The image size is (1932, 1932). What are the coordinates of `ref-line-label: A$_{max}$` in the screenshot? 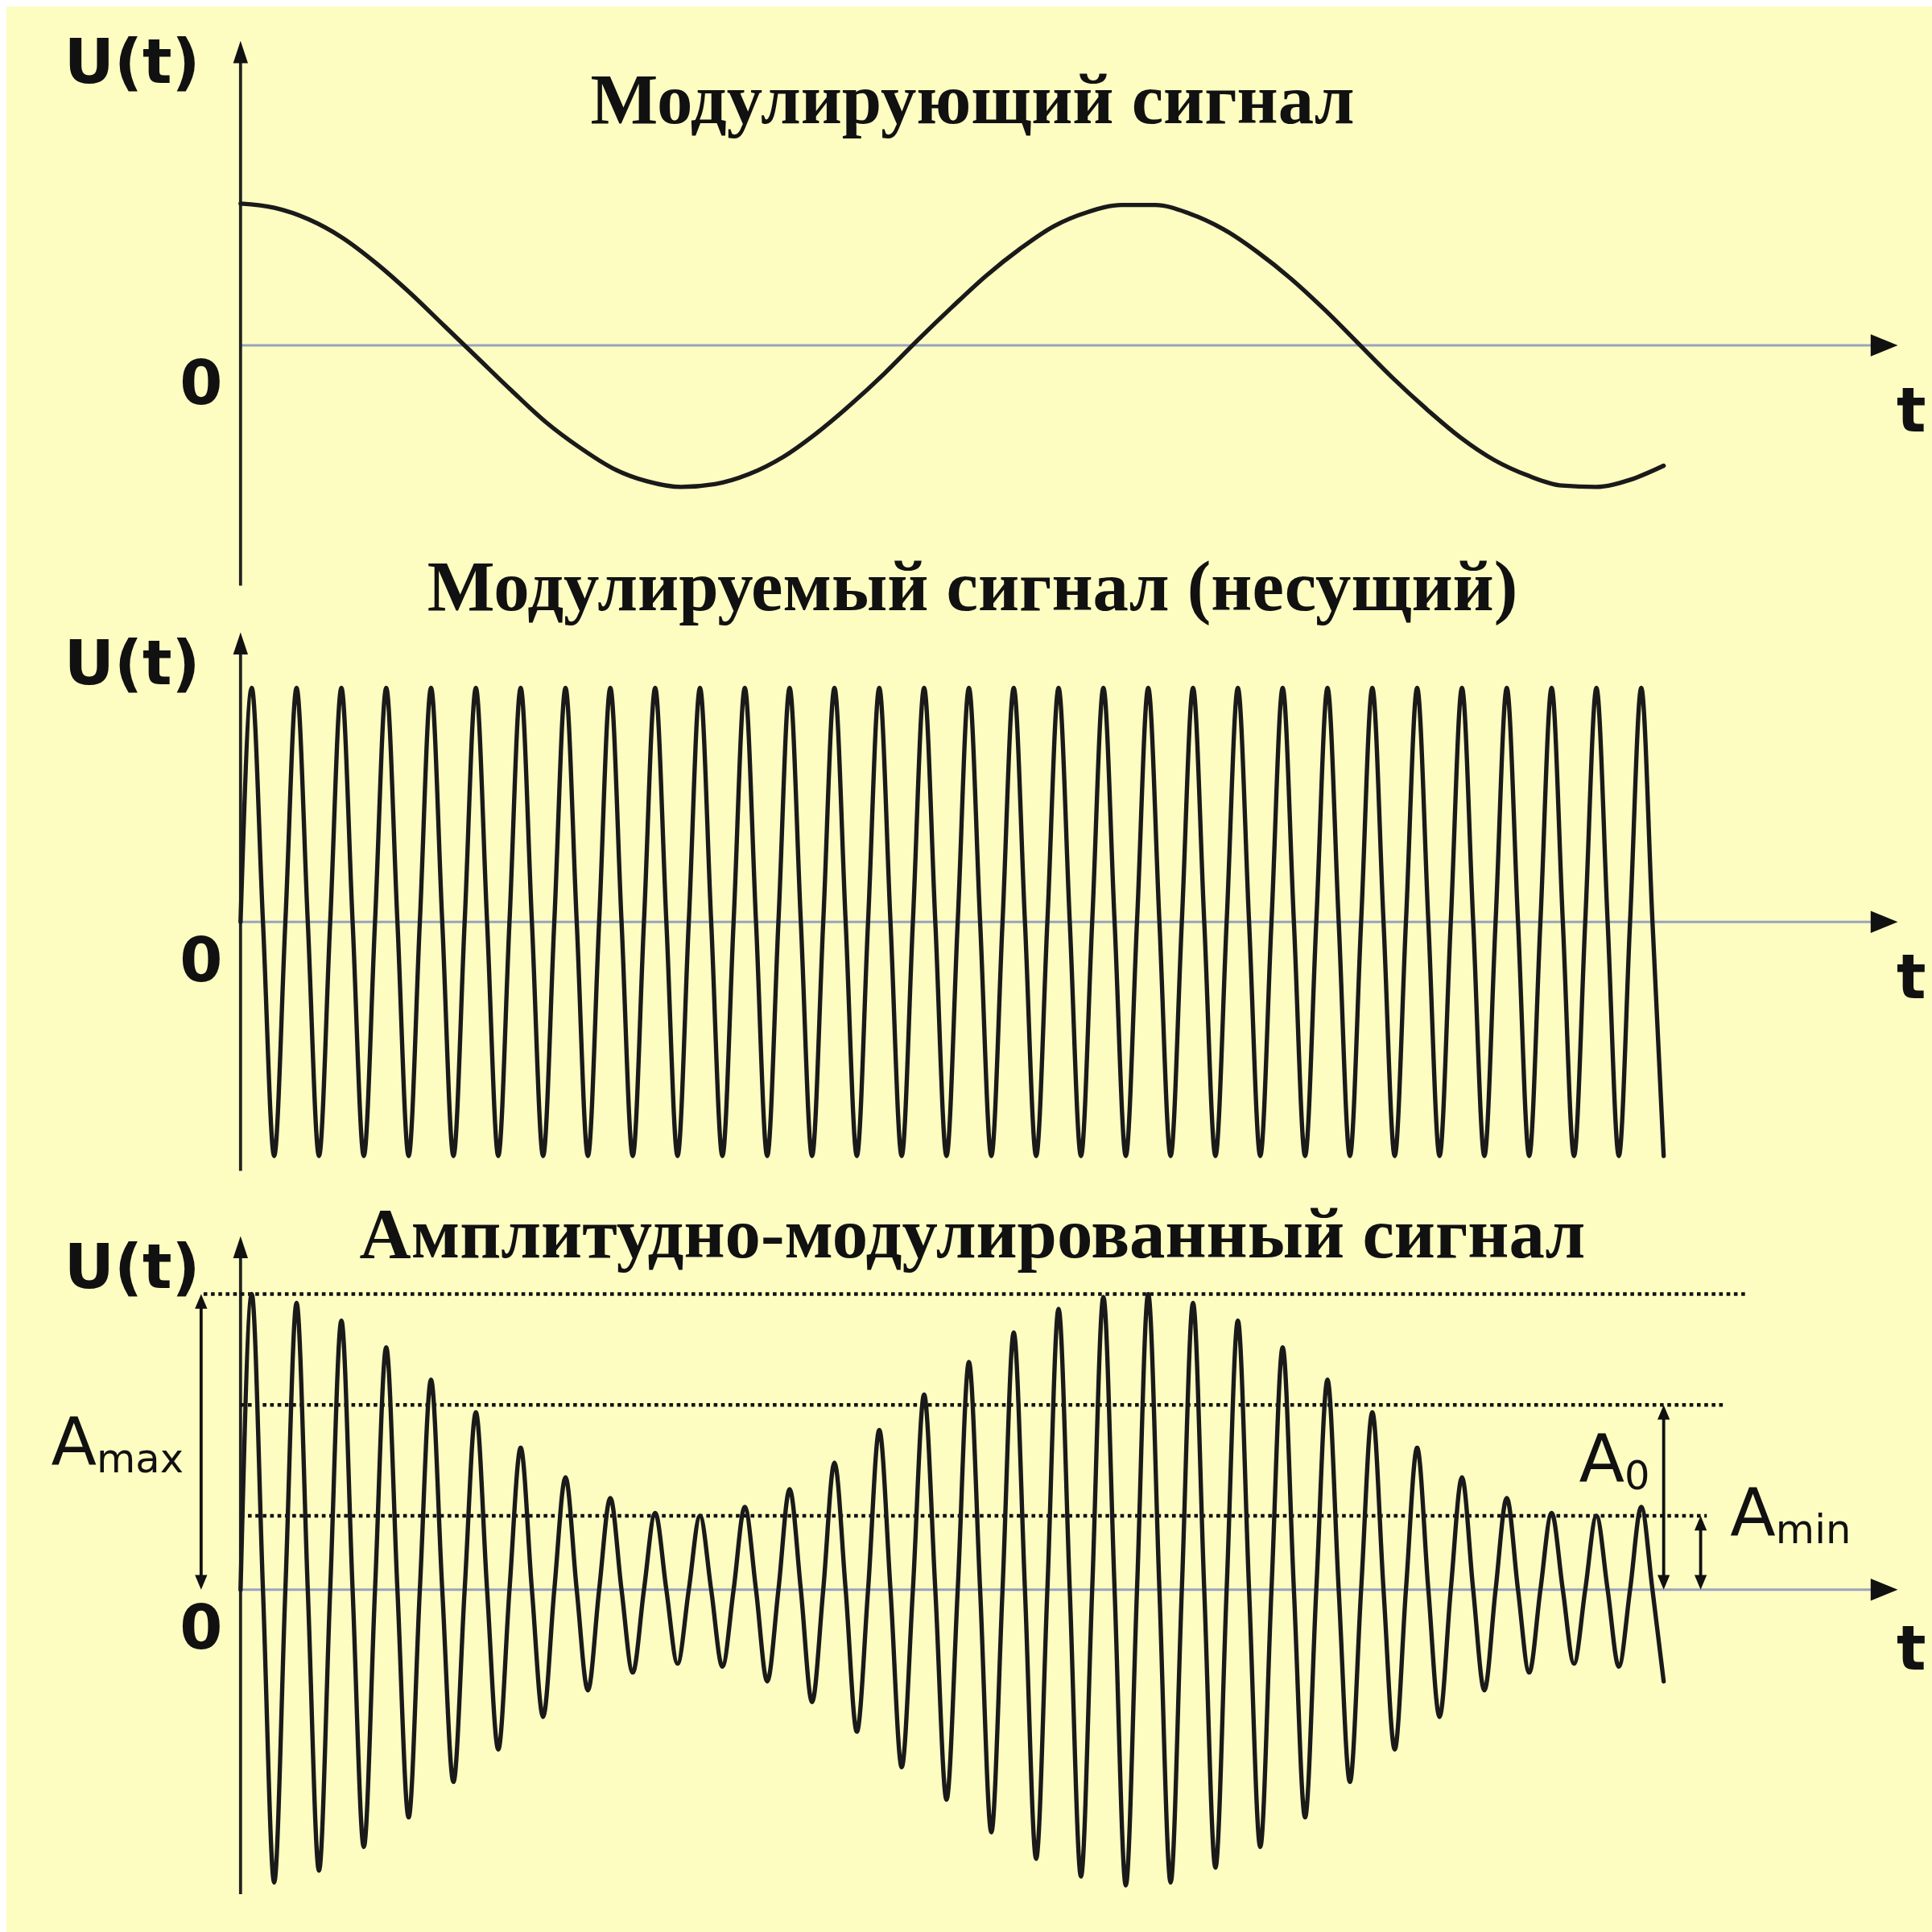 It's located at (117, 1442).